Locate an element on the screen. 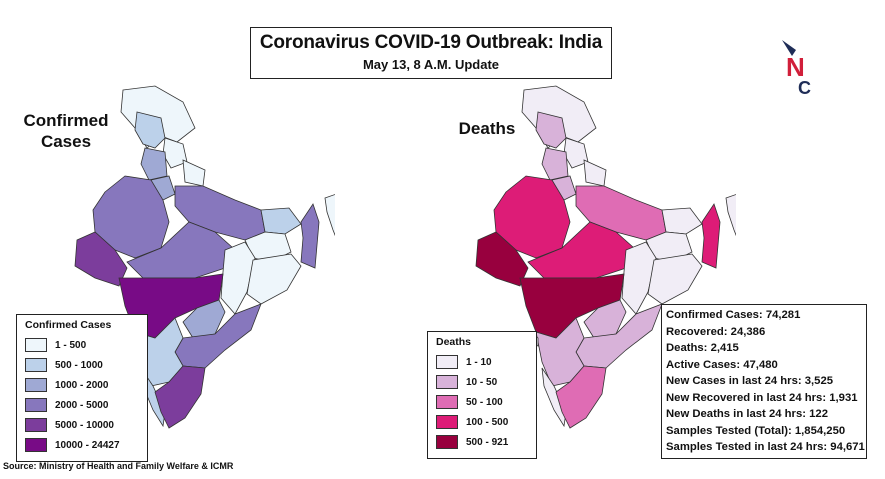  stat-line: New Deaths in last 24 hrs: 122 is located at coordinates (747, 414).